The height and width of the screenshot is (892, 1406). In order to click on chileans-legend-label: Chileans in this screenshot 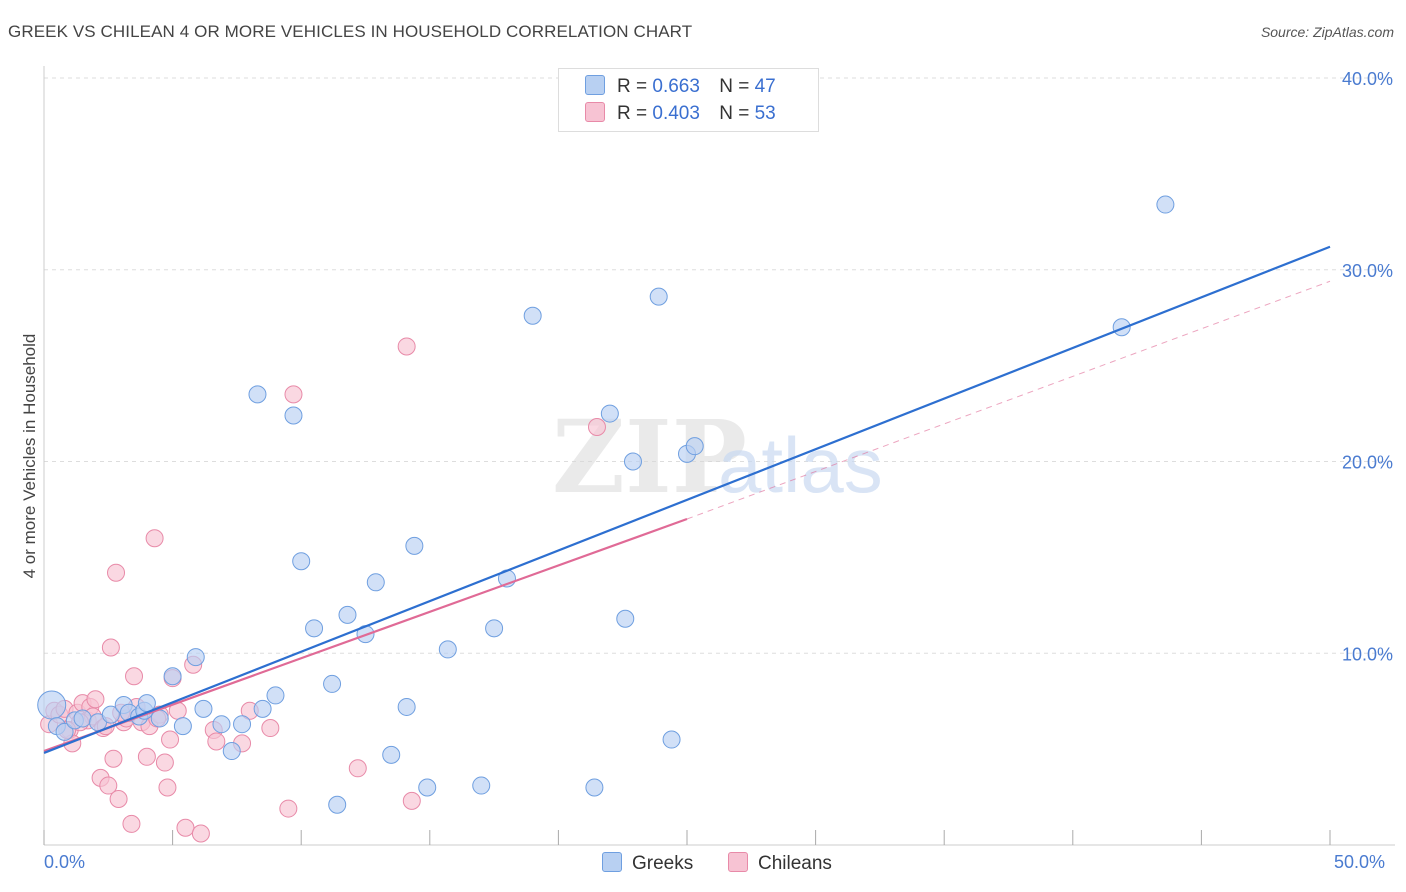, I will do `click(795, 863)`.